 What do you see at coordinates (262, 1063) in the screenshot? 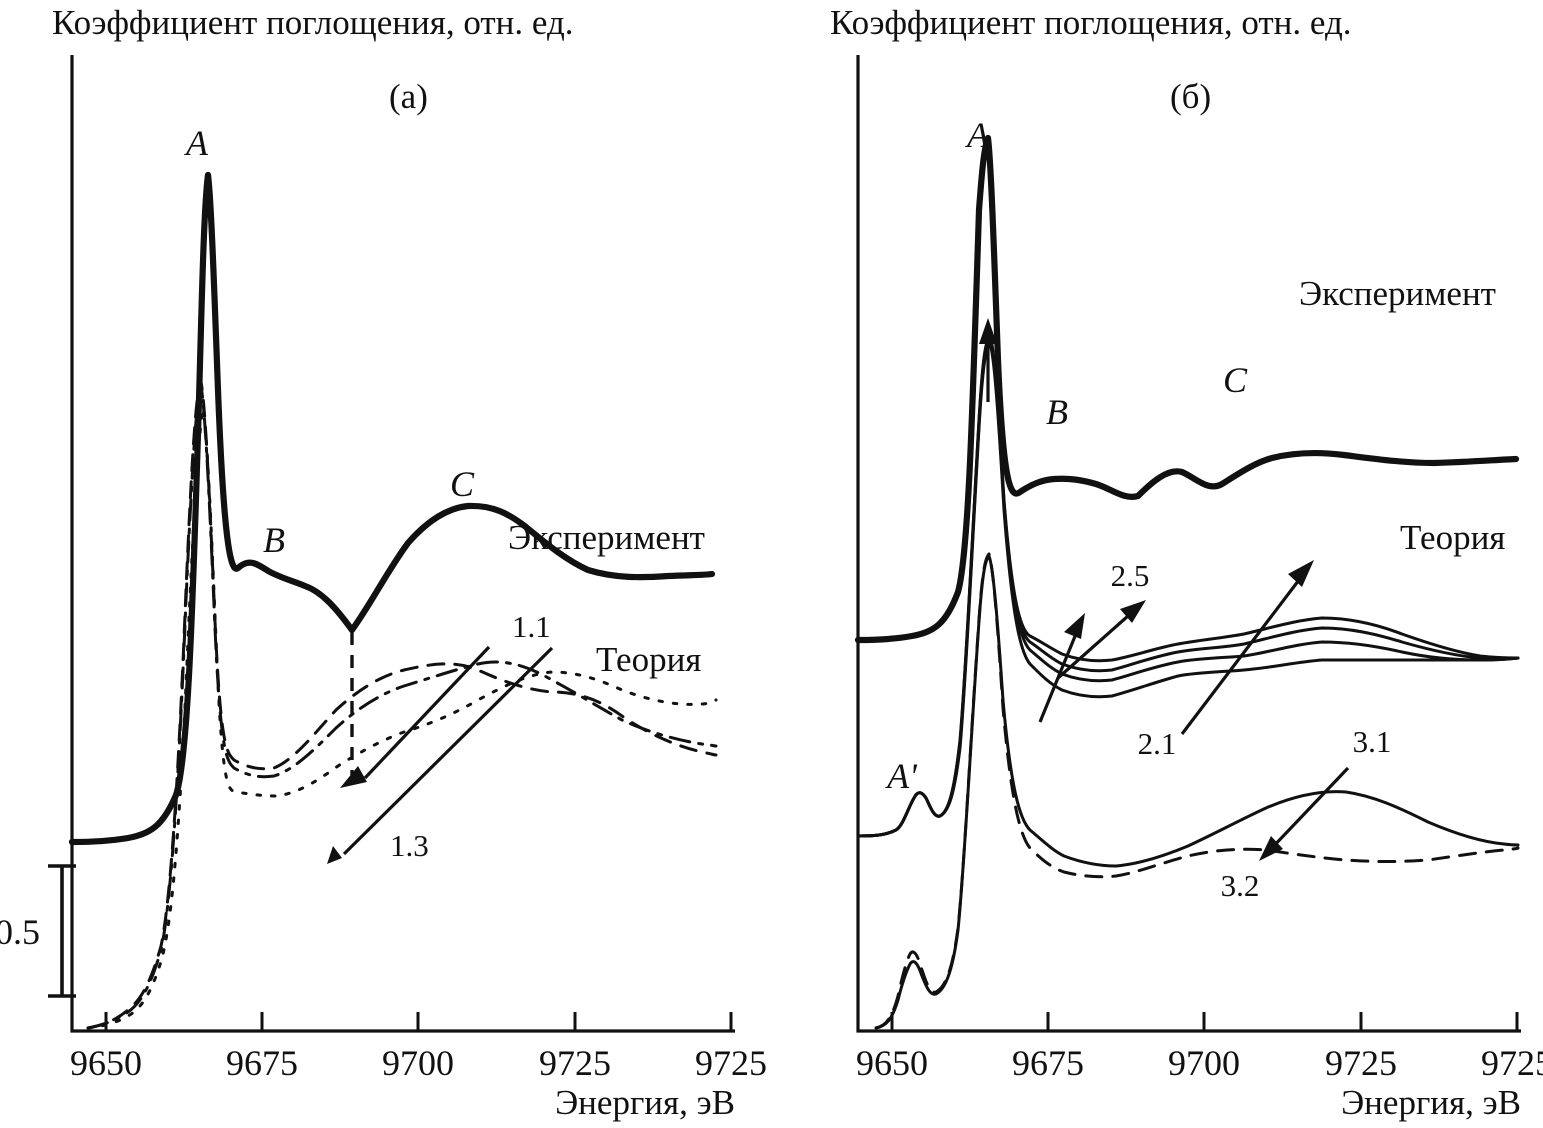
I see `panel-a-xtick-1: 9675` at bounding box center [262, 1063].